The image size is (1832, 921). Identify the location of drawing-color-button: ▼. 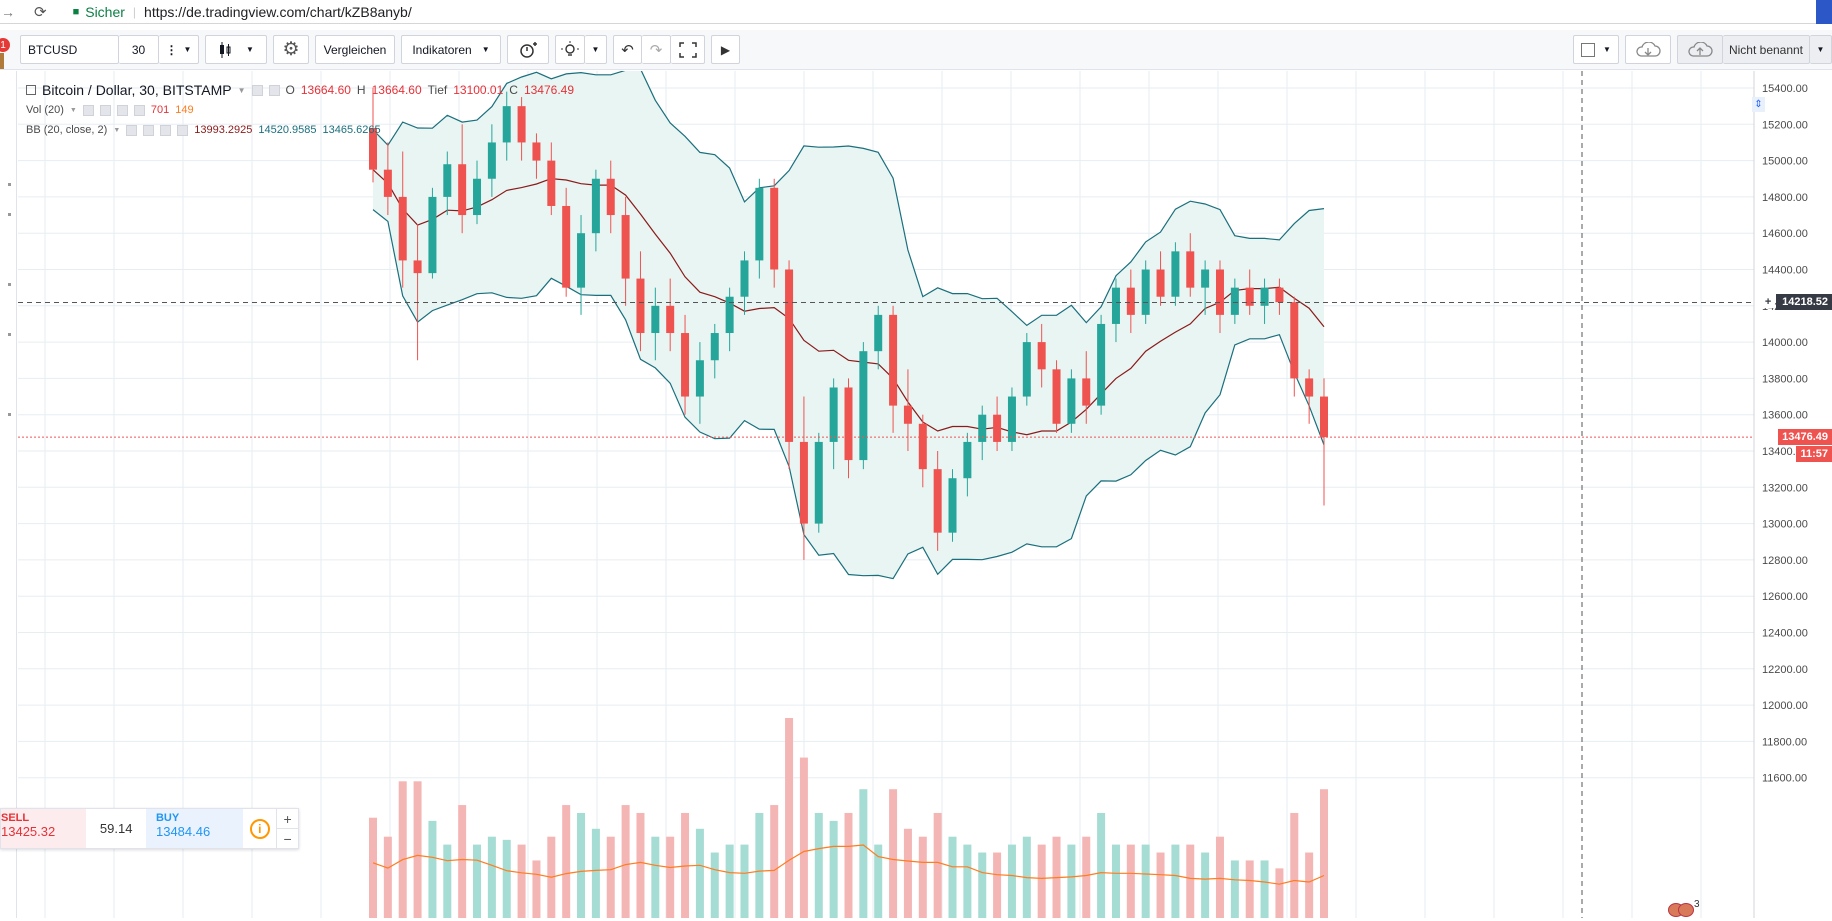
(1596, 49).